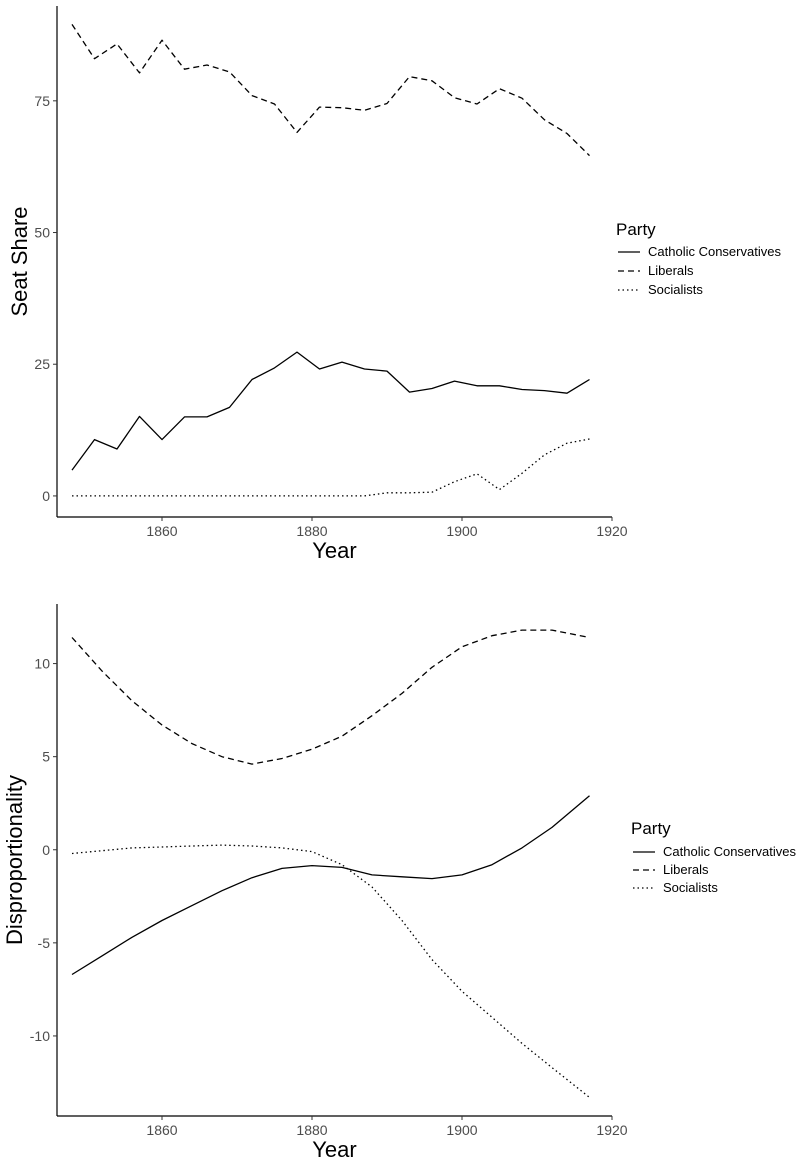 The height and width of the screenshot is (1161, 804). I want to click on y-tick-label: -10, so click(40, 1036).